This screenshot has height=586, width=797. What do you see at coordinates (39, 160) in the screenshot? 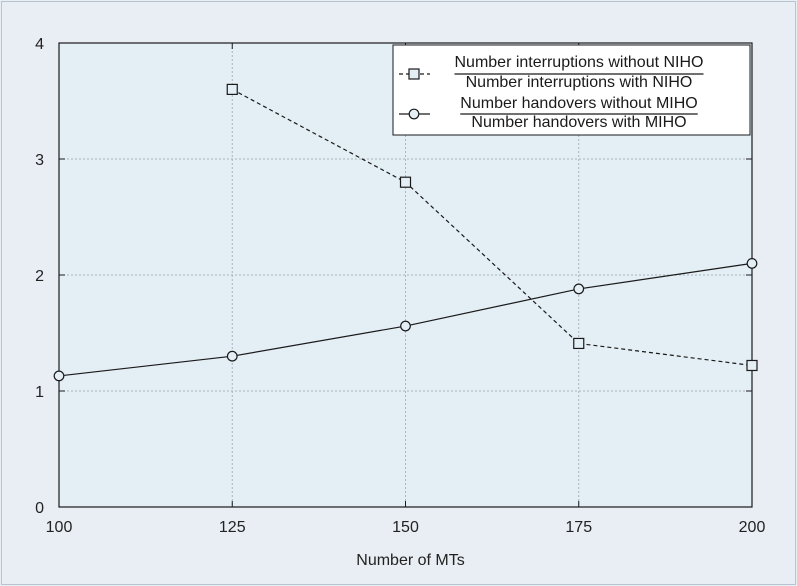
I see `y-tick-label: 3` at bounding box center [39, 160].